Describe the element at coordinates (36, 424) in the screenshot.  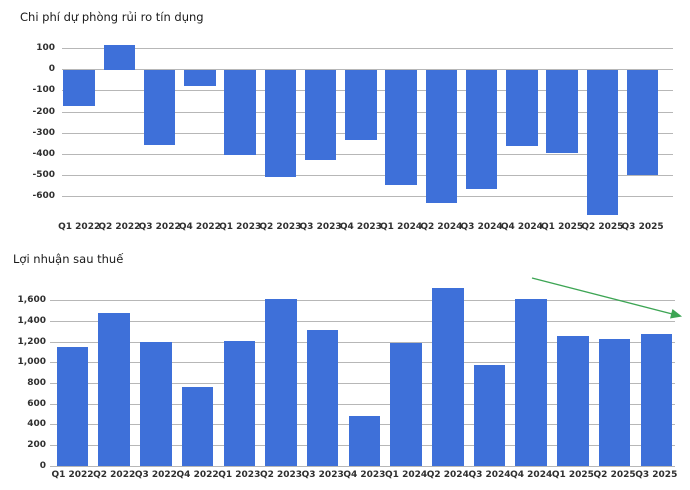
I see `y-axis-tick-label: 400` at that location.